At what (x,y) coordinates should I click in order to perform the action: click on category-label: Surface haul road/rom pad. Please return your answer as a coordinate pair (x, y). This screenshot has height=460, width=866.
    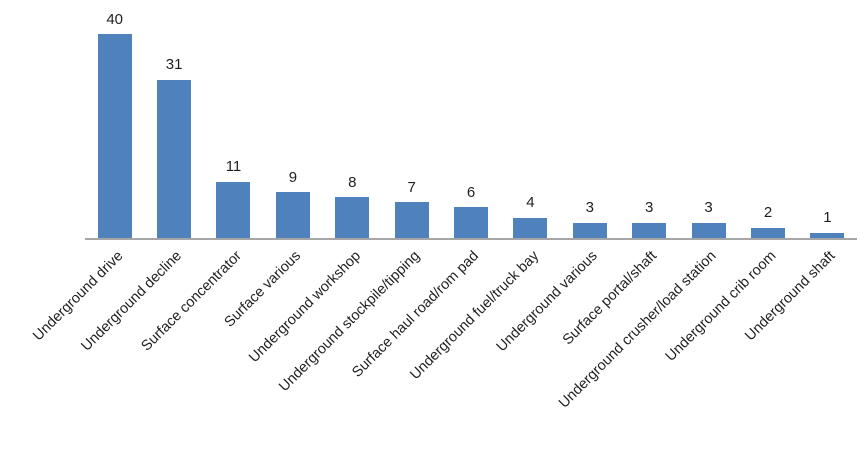
    Looking at the image, I should click on (416, 314).